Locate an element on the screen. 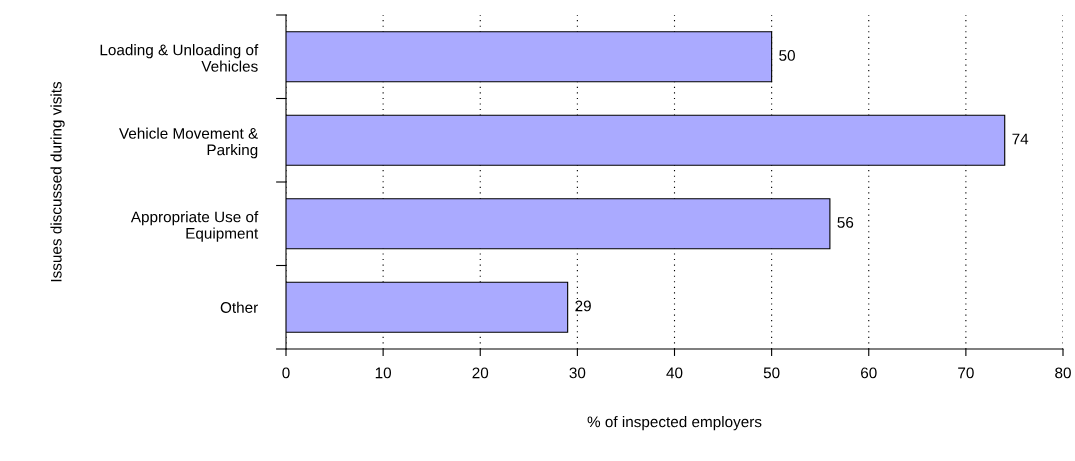 The image size is (1075, 461). x-tick-label: 10 is located at coordinates (383, 373).